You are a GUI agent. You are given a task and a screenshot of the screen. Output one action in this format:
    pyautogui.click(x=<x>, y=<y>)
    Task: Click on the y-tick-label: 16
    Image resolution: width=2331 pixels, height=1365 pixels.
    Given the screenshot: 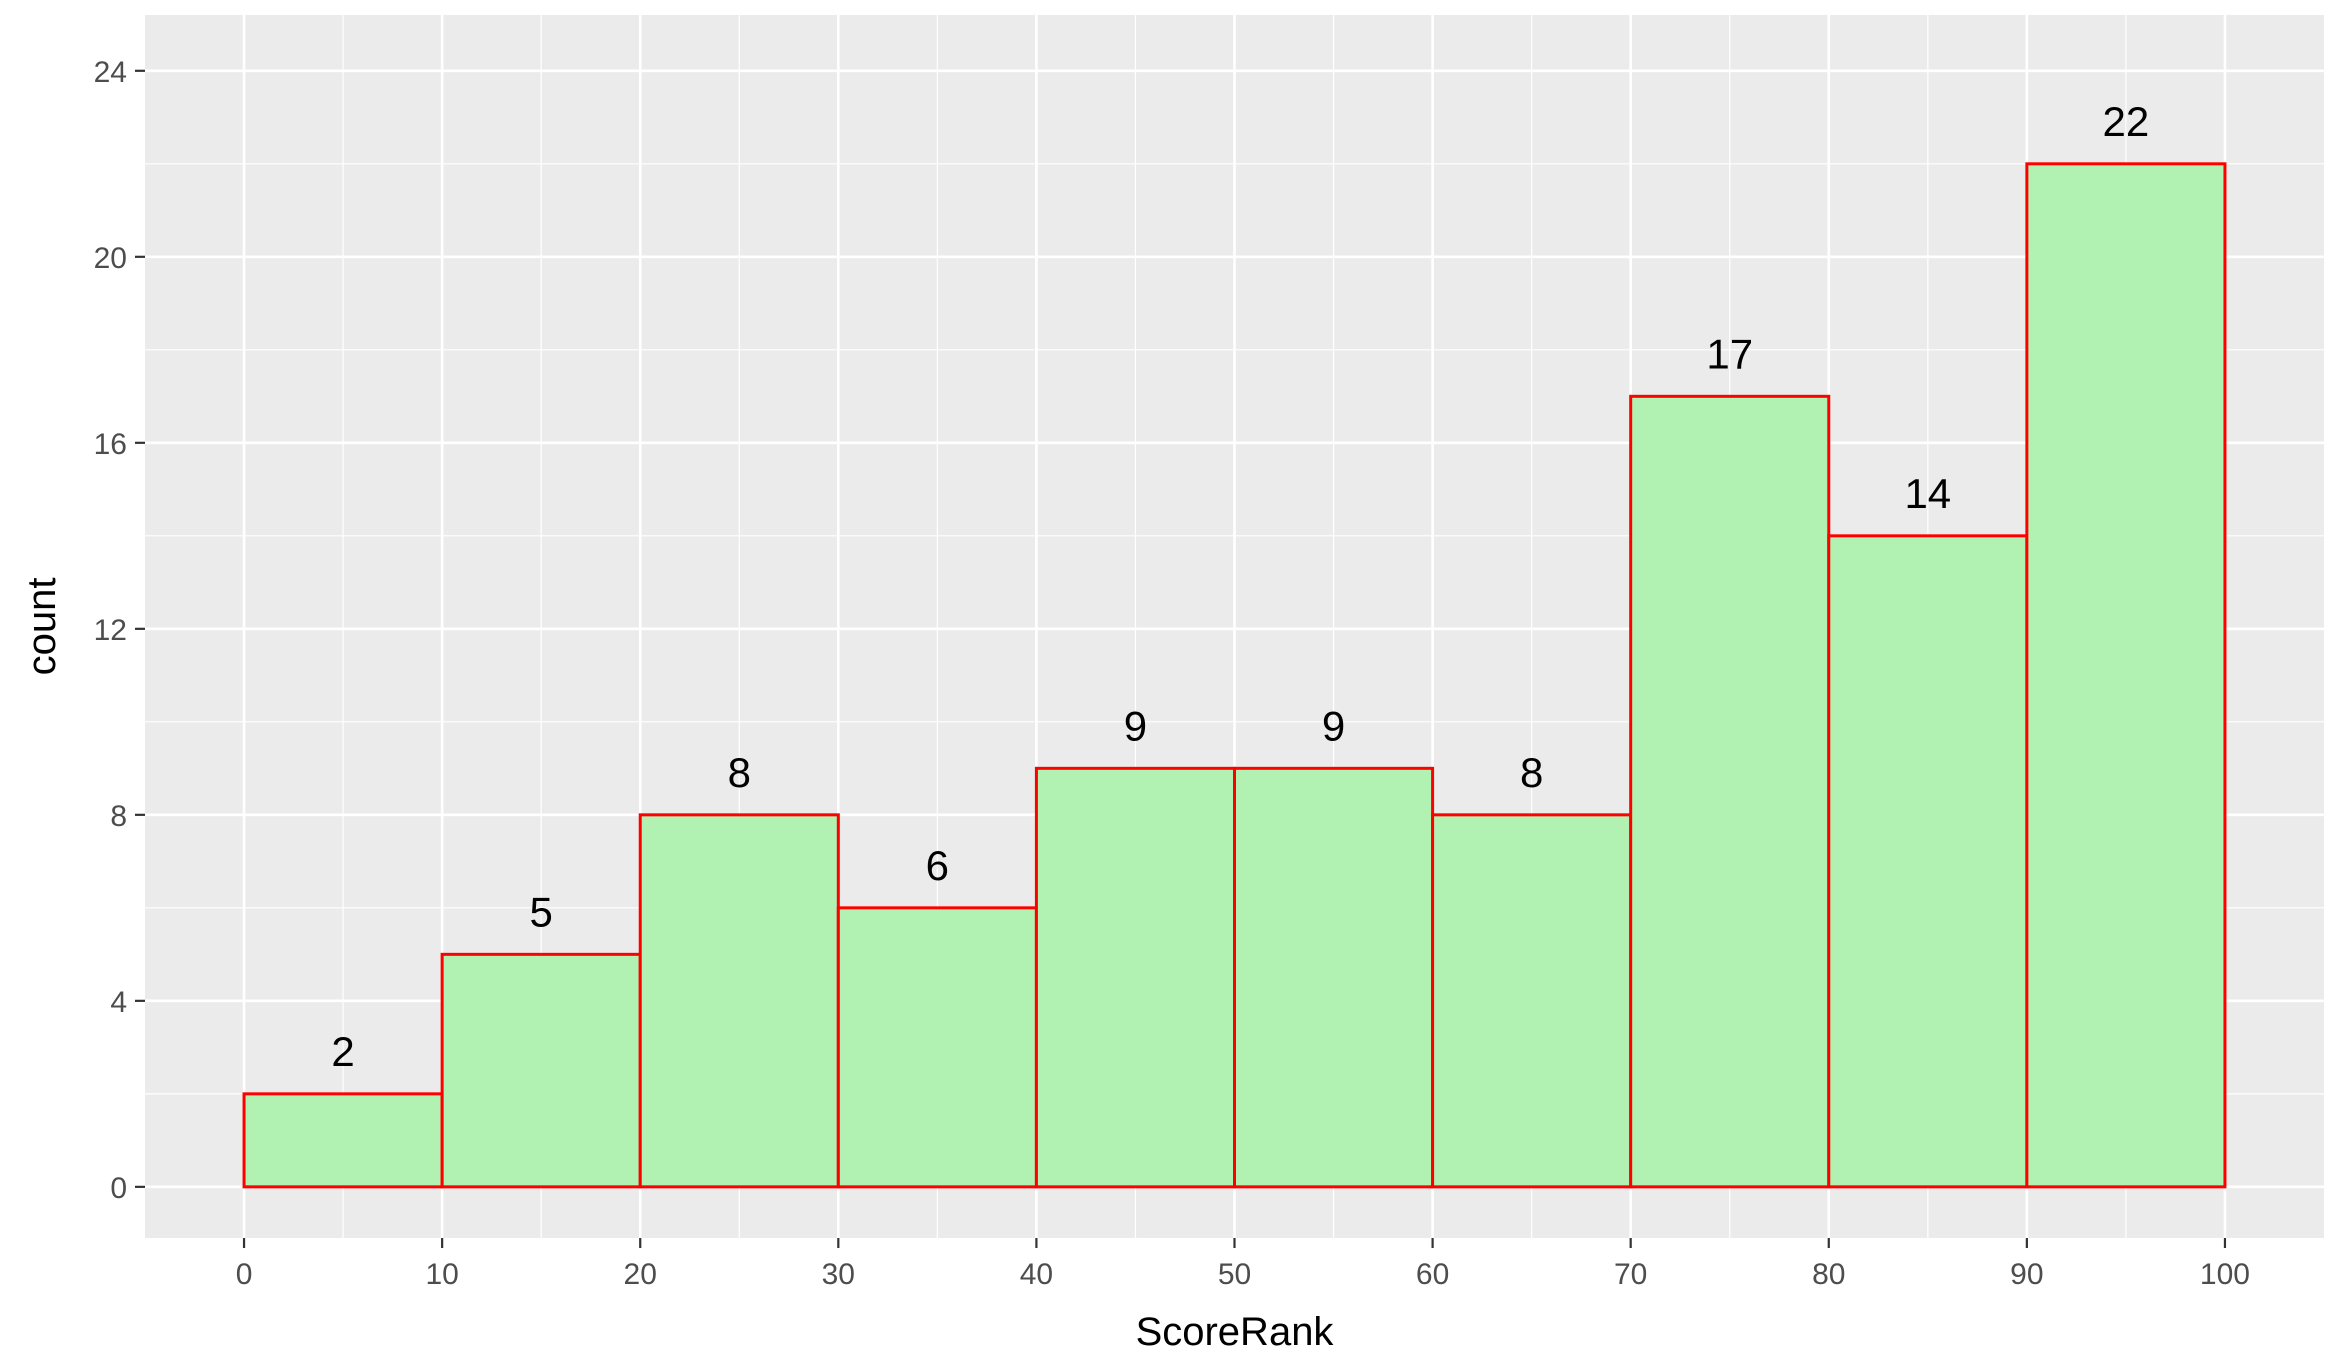 What is the action you would take?
    pyautogui.click(x=110, y=444)
    